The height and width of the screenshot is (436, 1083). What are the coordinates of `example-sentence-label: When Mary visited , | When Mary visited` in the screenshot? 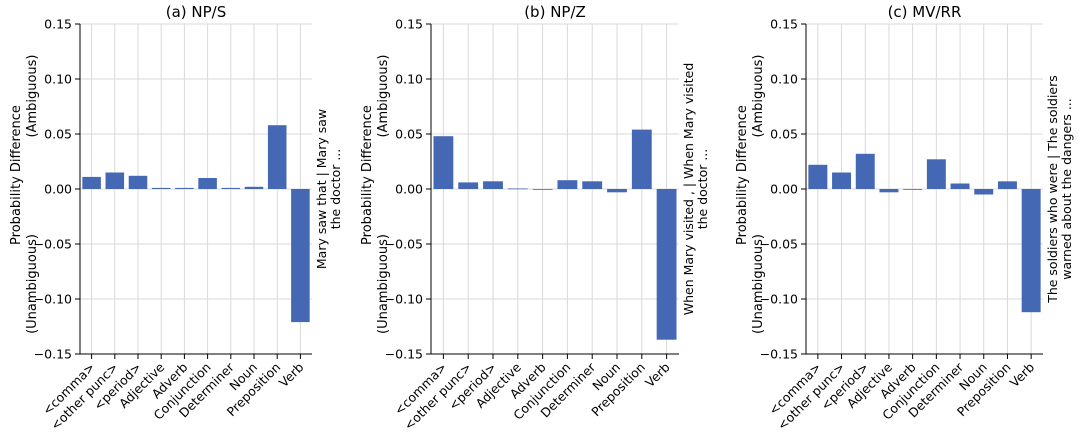 It's located at (688, 189).